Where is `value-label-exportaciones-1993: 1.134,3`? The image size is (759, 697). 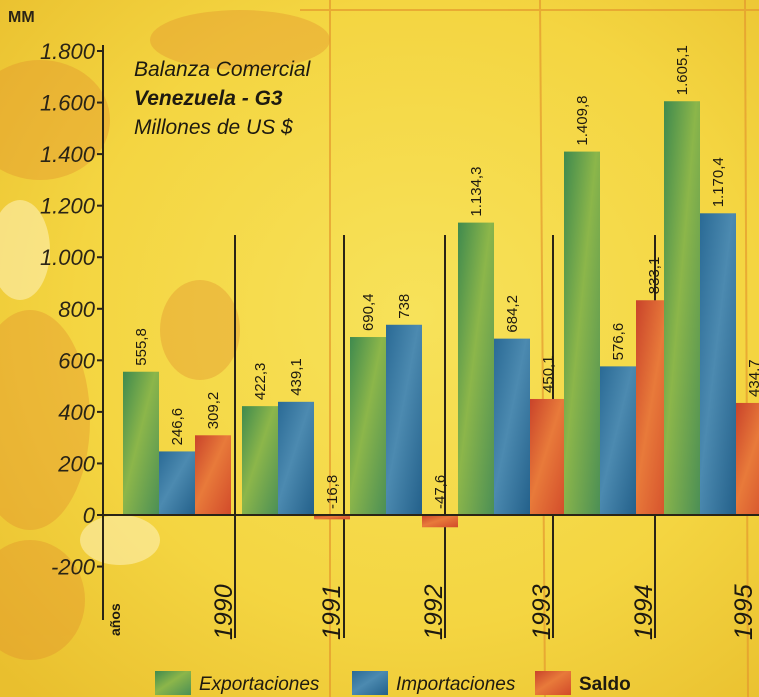 value-label-exportaciones-1993: 1.134,3 is located at coordinates (476, 192).